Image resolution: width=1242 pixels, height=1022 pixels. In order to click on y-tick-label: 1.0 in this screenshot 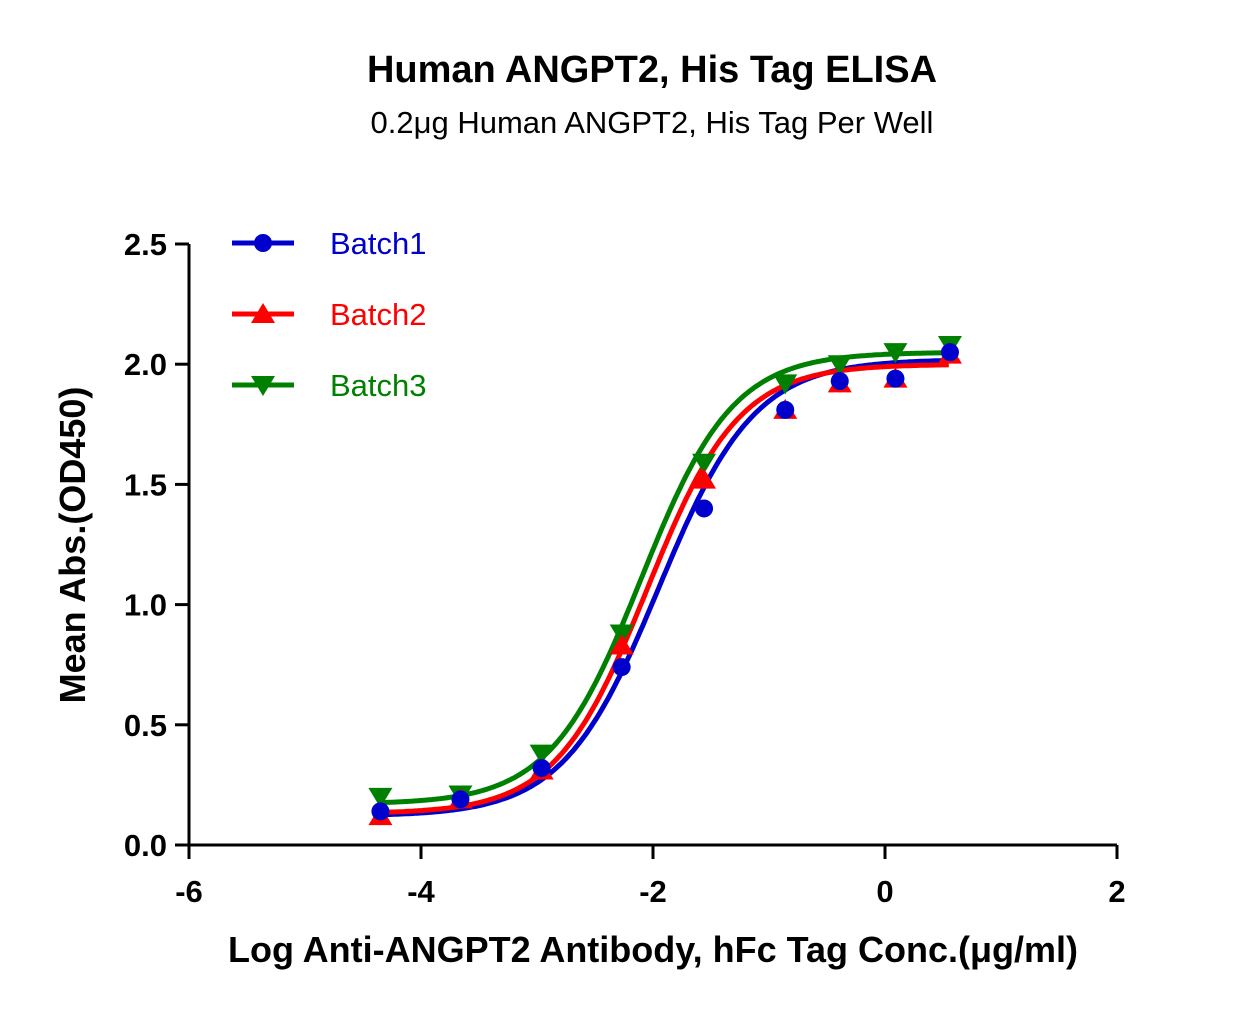, I will do `click(145, 605)`.